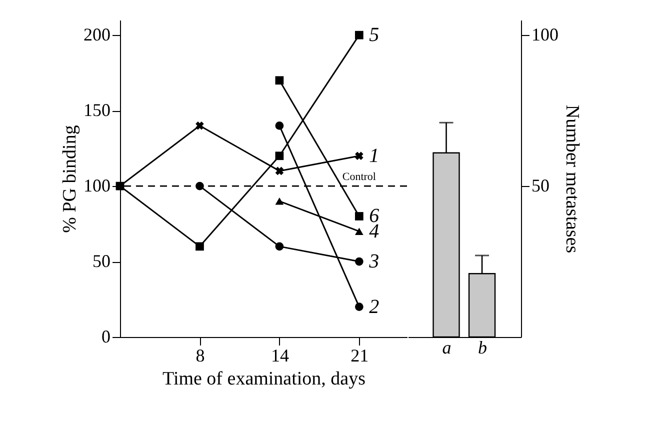  I want to click on y-tick-label: 50, so click(101, 261).